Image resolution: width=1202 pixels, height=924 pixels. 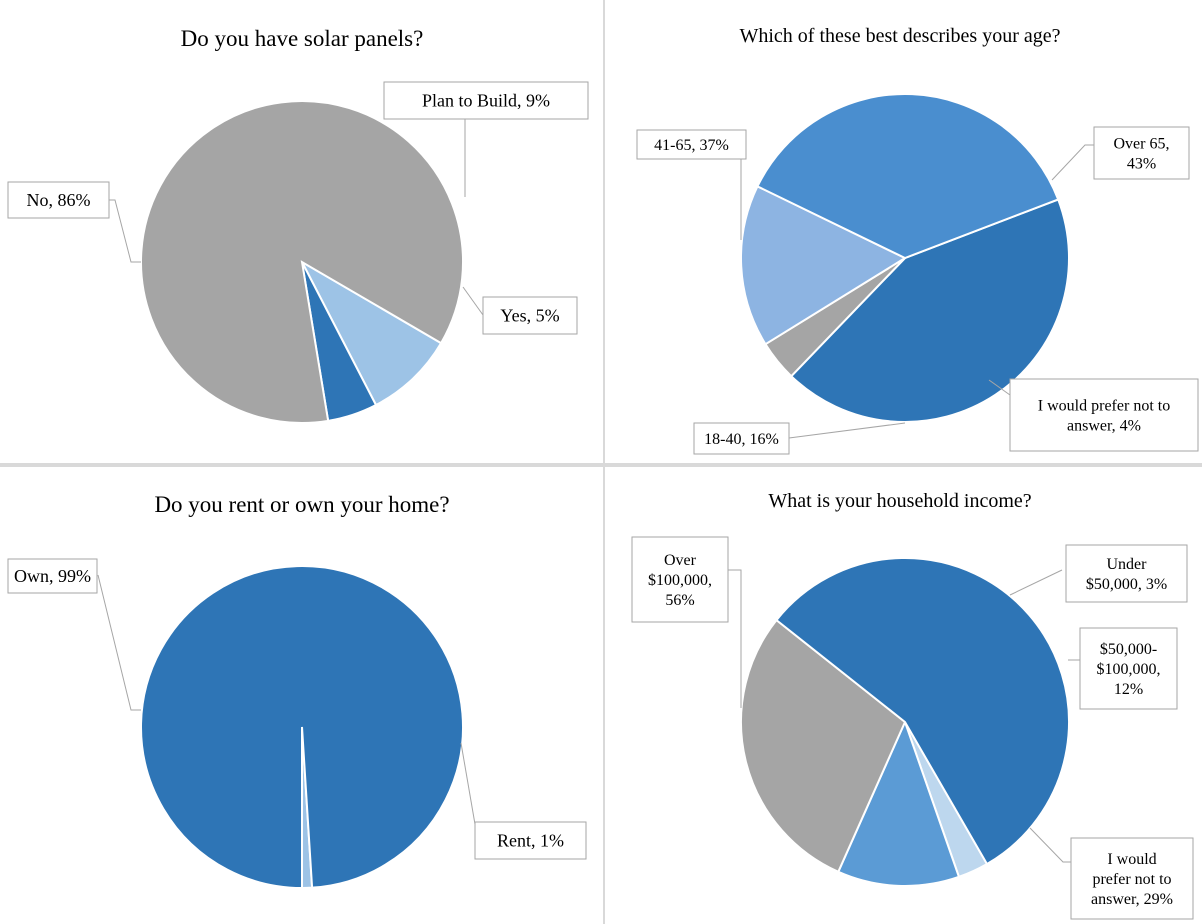 I want to click on data-label: Over 65, 43%, so click(x=1142, y=154).